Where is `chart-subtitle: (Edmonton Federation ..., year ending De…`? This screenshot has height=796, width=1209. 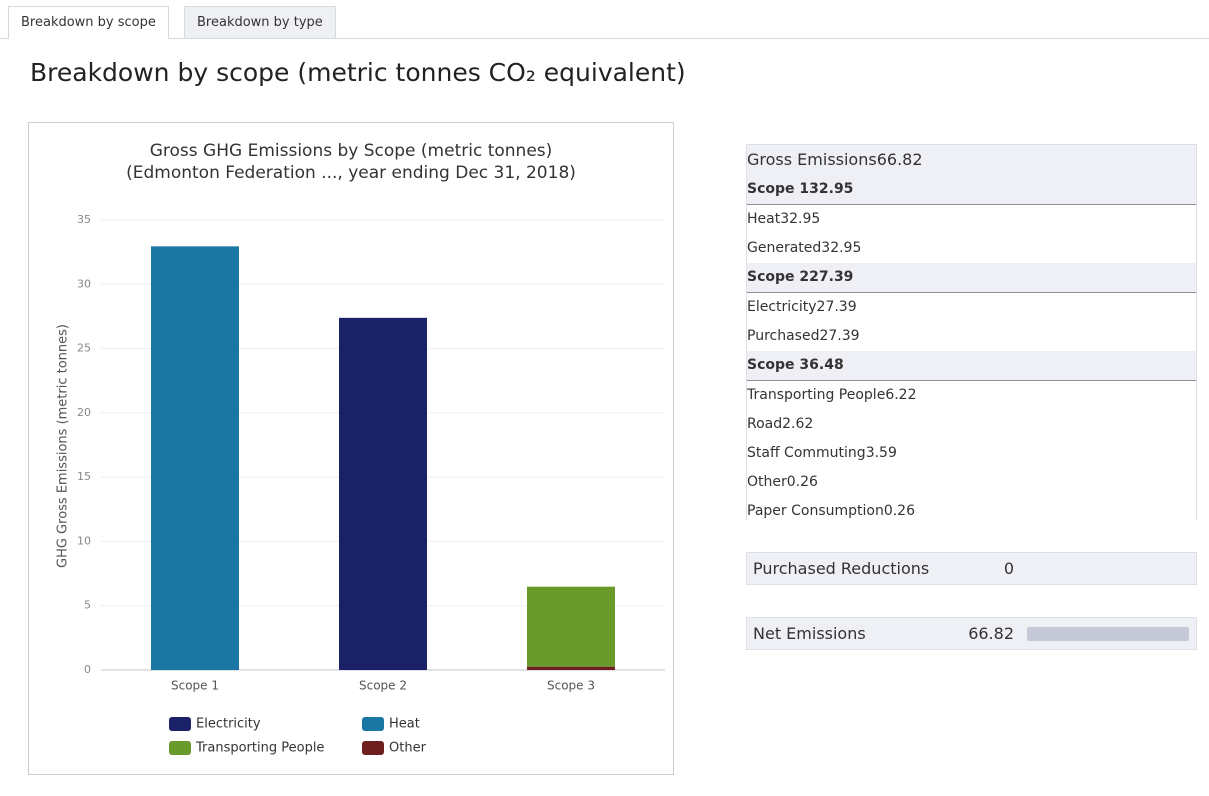 chart-subtitle: (Edmonton Federation ..., year ending De… is located at coordinates (351, 173).